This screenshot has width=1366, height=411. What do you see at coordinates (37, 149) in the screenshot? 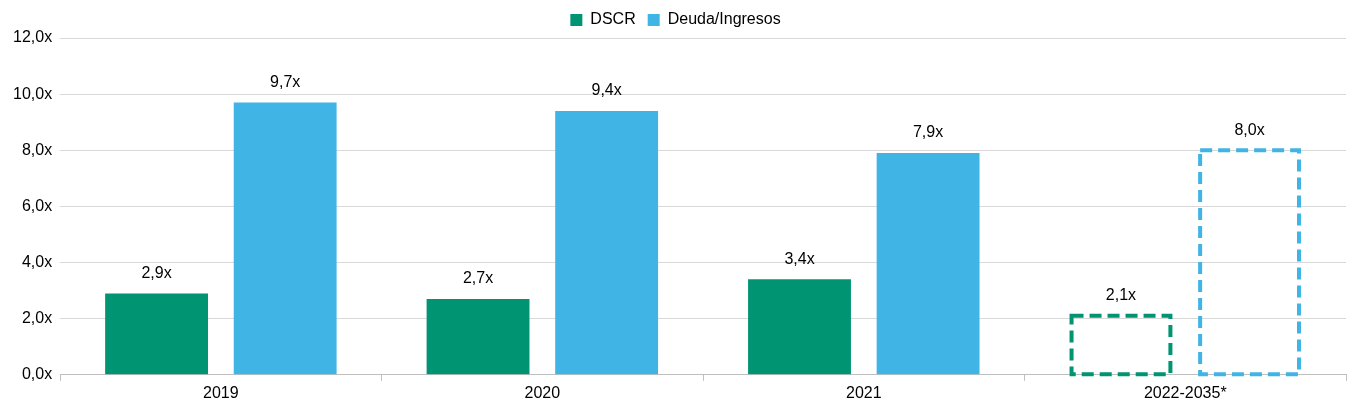
I see `y-tick-label: 8,0x` at bounding box center [37, 149].